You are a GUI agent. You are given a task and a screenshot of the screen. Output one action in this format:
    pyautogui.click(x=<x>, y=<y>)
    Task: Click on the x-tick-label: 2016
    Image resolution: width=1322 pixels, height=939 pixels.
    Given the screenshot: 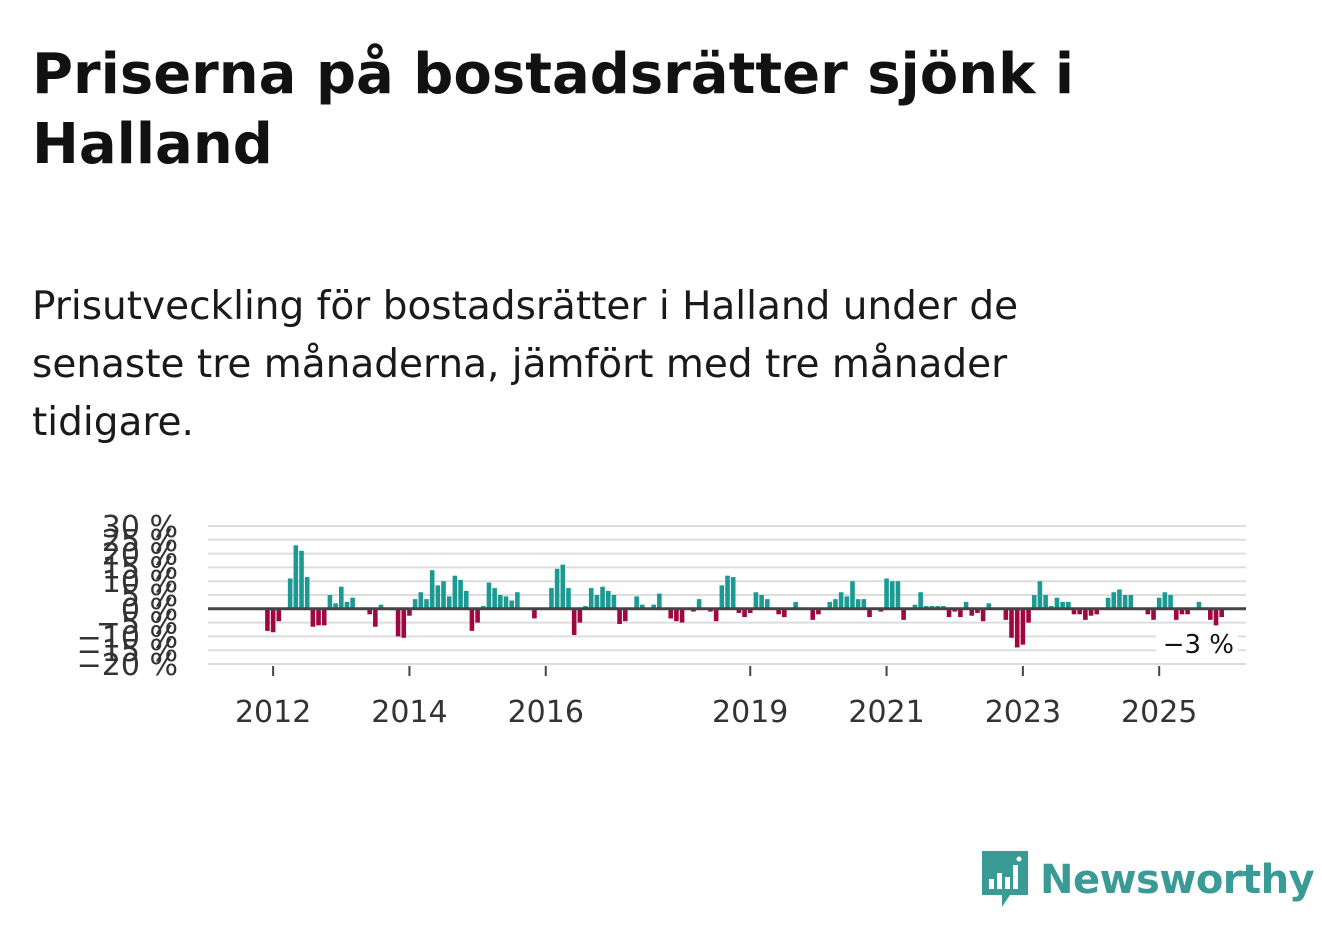 What is the action you would take?
    pyautogui.click(x=546, y=712)
    